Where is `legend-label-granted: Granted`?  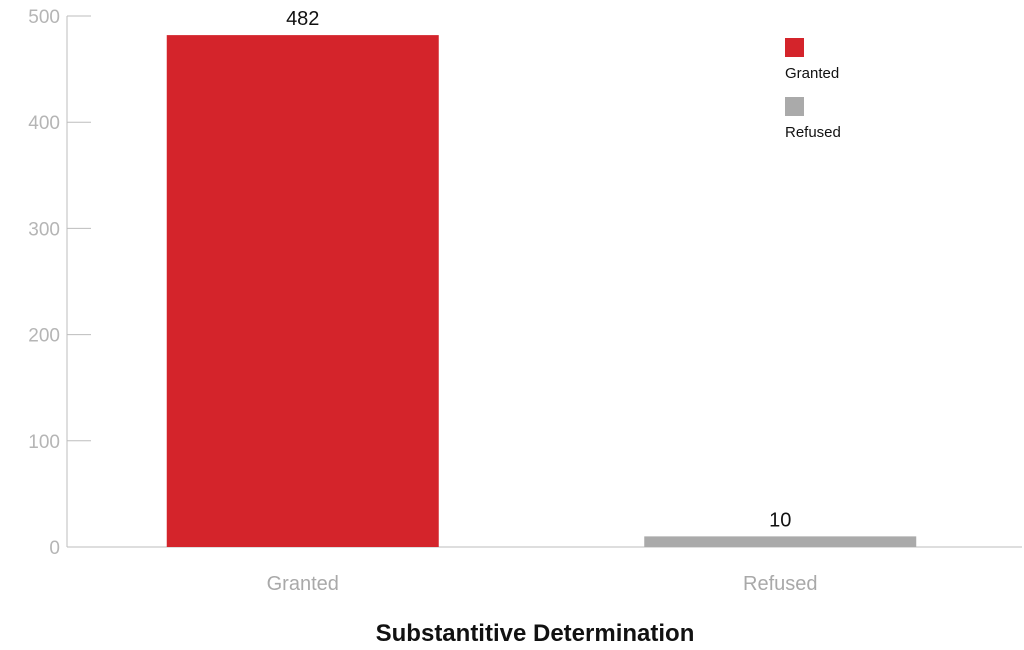 legend-label-granted: Granted is located at coordinates (812, 73).